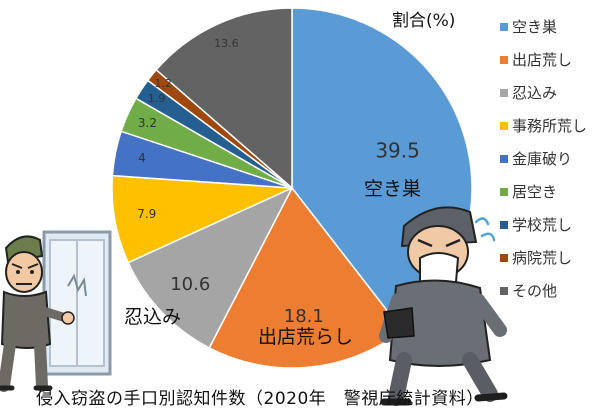 The height and width of the screenshot is (414, 597). I want to click on annotation-shinobikomi: 忍込み, so click(153, 317).